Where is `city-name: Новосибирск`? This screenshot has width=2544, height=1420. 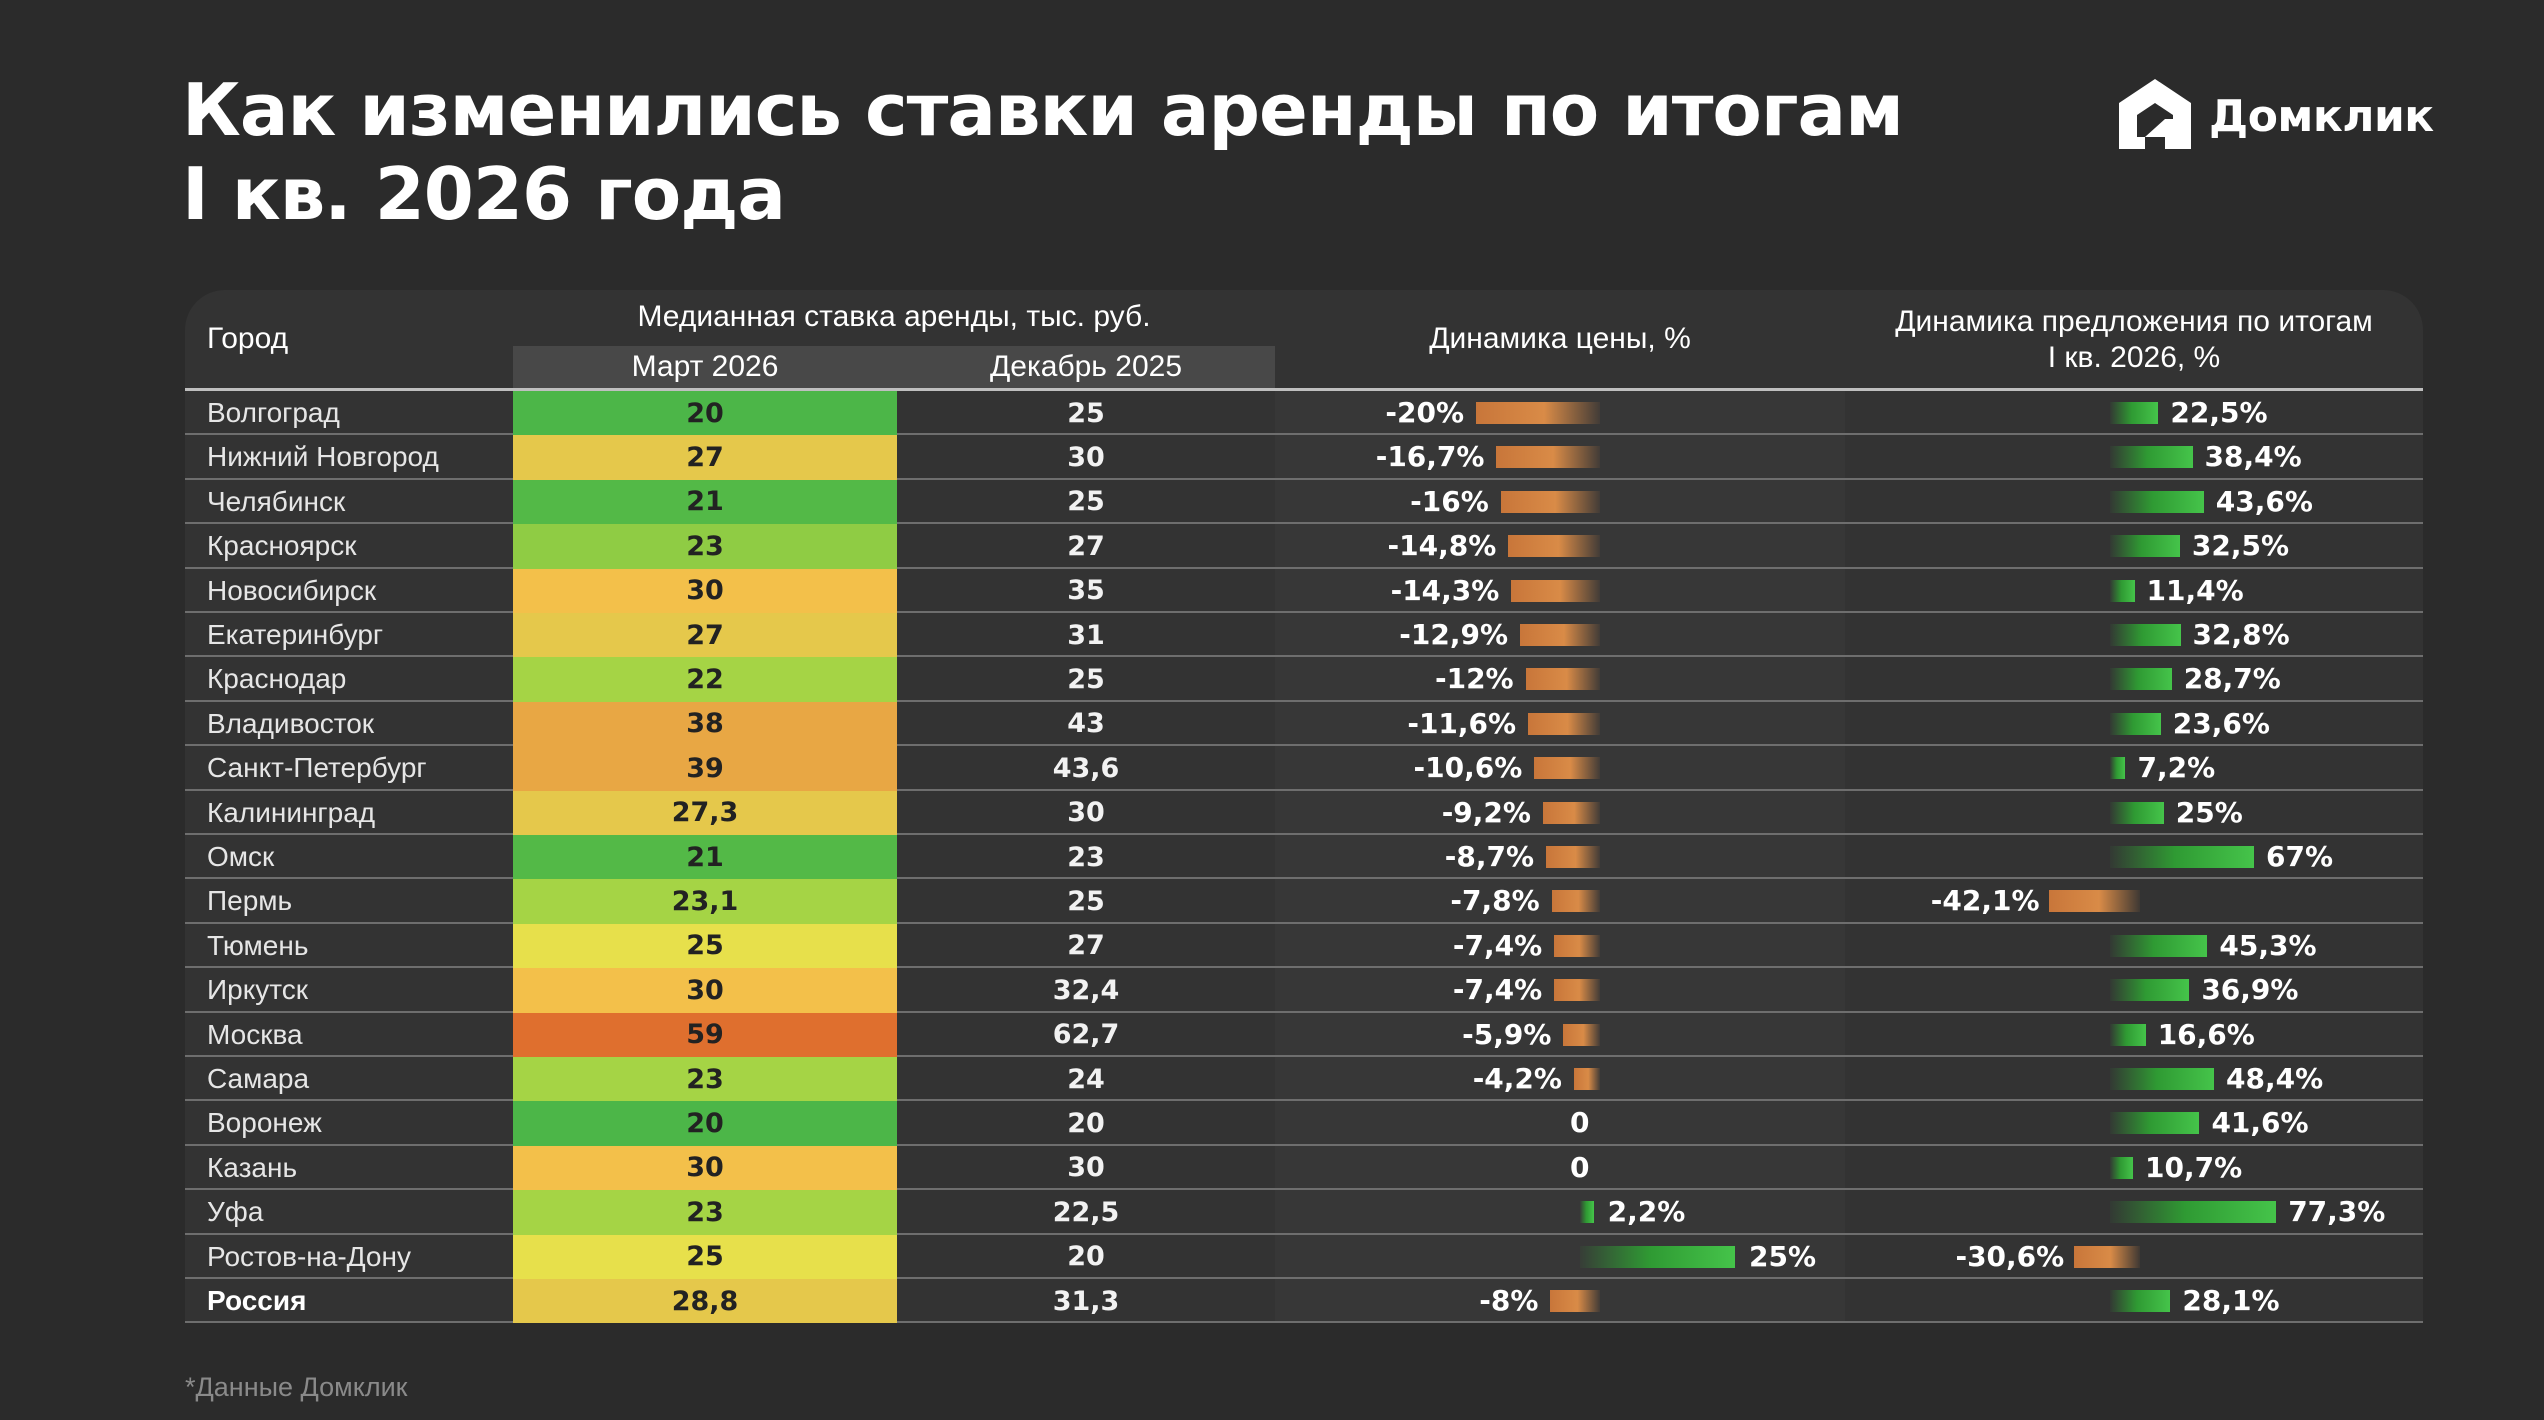
city-name: Новосибирск is located at coordinates (292, 590).